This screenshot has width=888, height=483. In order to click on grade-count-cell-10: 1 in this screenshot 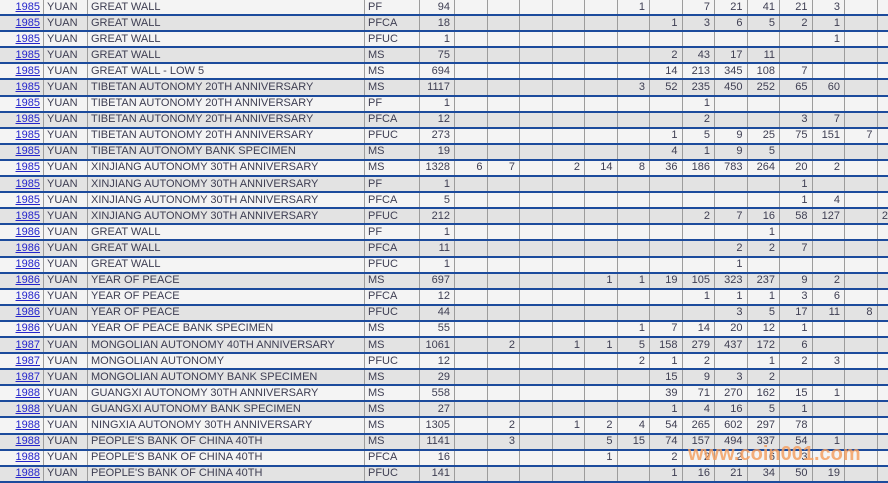, I will do `click(764, 296)`.